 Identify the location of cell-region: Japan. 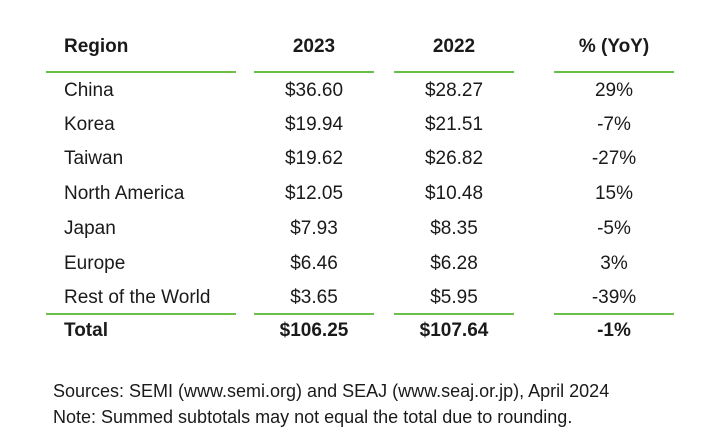
(90, 228).